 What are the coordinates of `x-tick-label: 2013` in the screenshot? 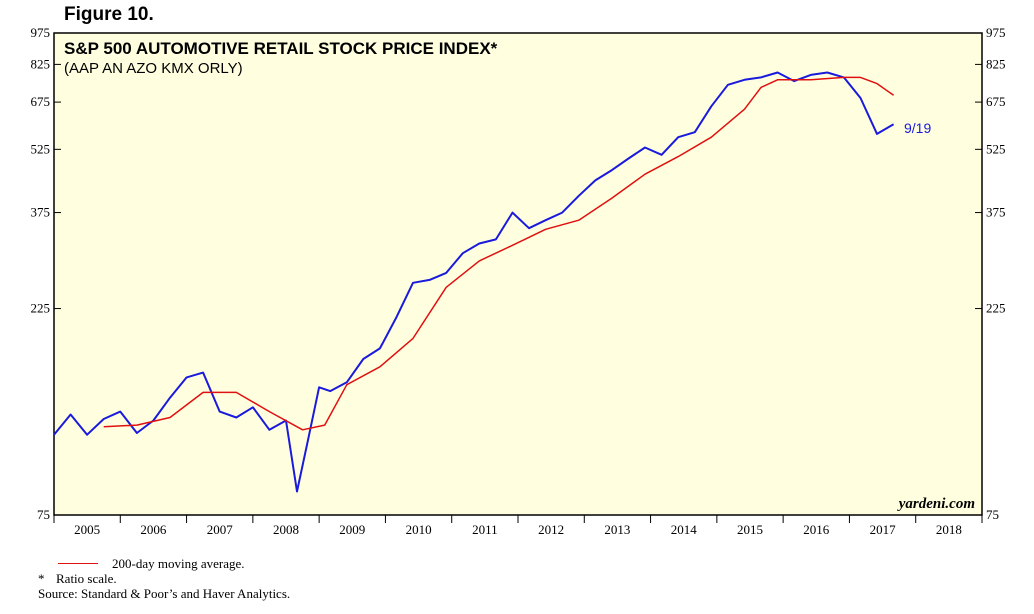 It's located at (617, 529).